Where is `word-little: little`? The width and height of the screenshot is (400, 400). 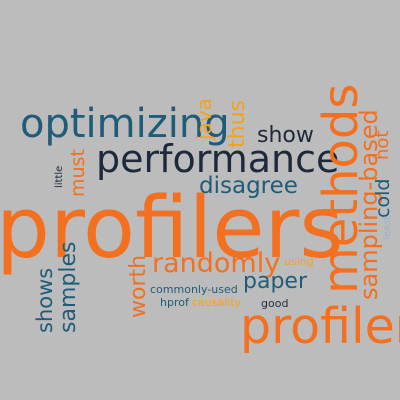
word-little: little is located at coordinates (59, 176).